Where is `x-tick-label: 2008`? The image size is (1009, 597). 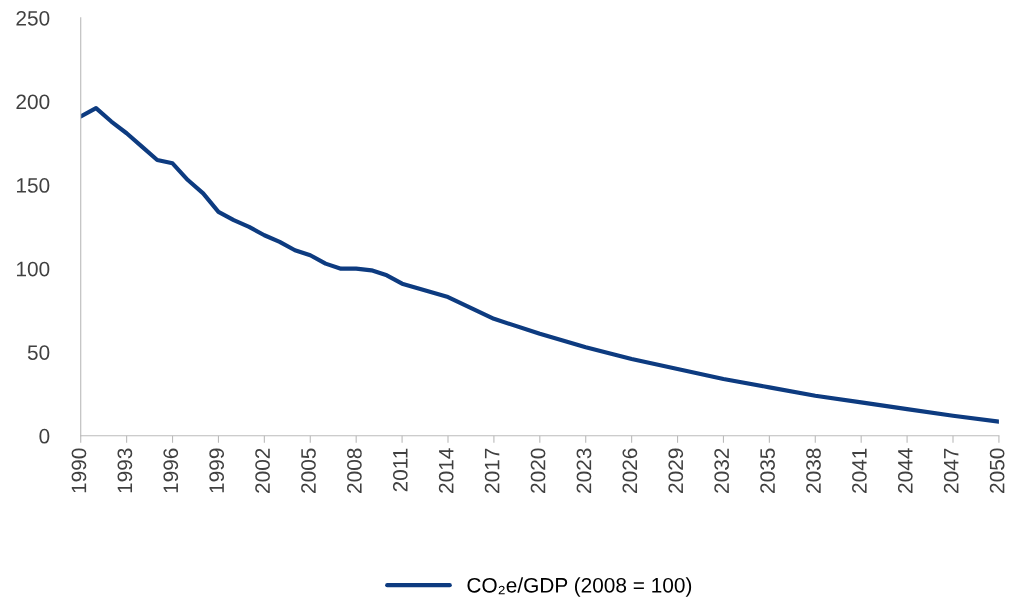
x-tick-label: 2008 is located at coordinates (354, 470).